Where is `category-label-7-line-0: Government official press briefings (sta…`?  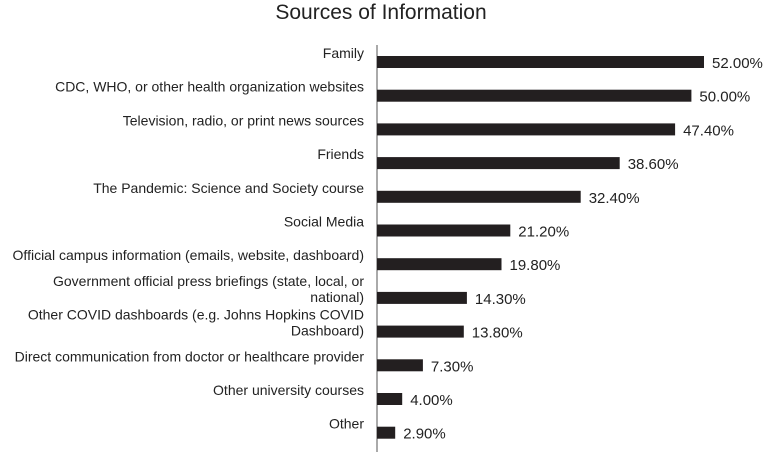
category-label-7-line-0: Government official press briefings (sta… is located at coordinates (208, 281).